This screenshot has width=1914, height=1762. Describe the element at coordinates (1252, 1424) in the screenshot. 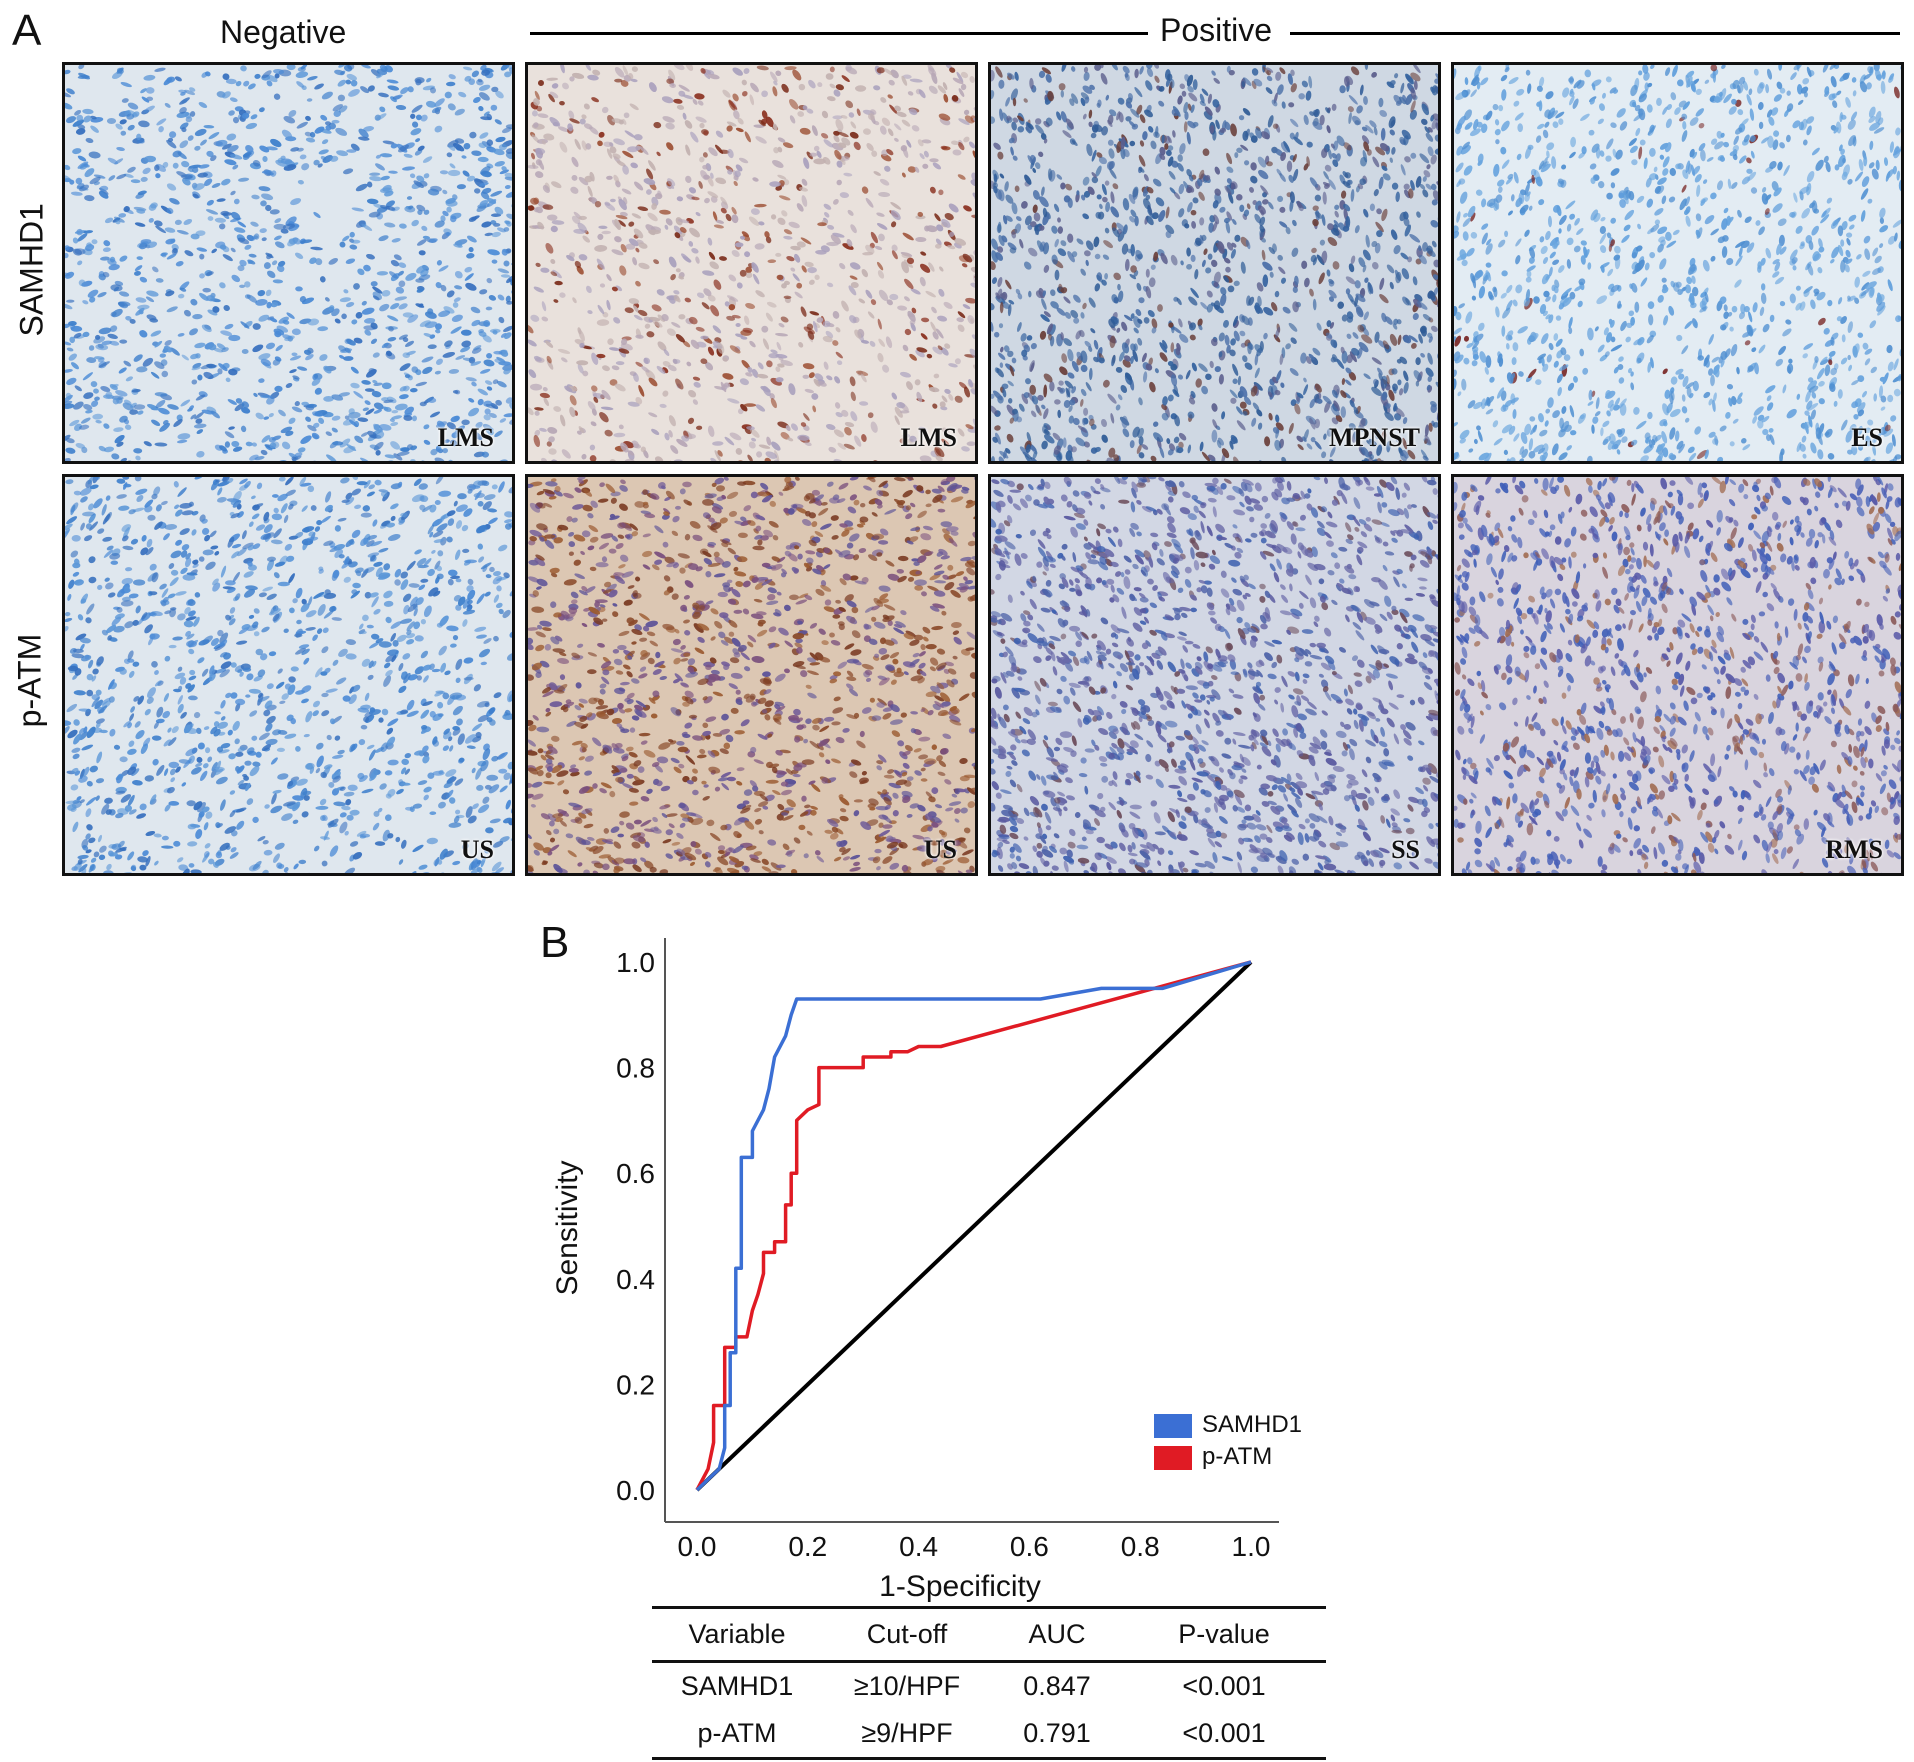

I see `legend-label-samhd1: SAMHD1` at that location.